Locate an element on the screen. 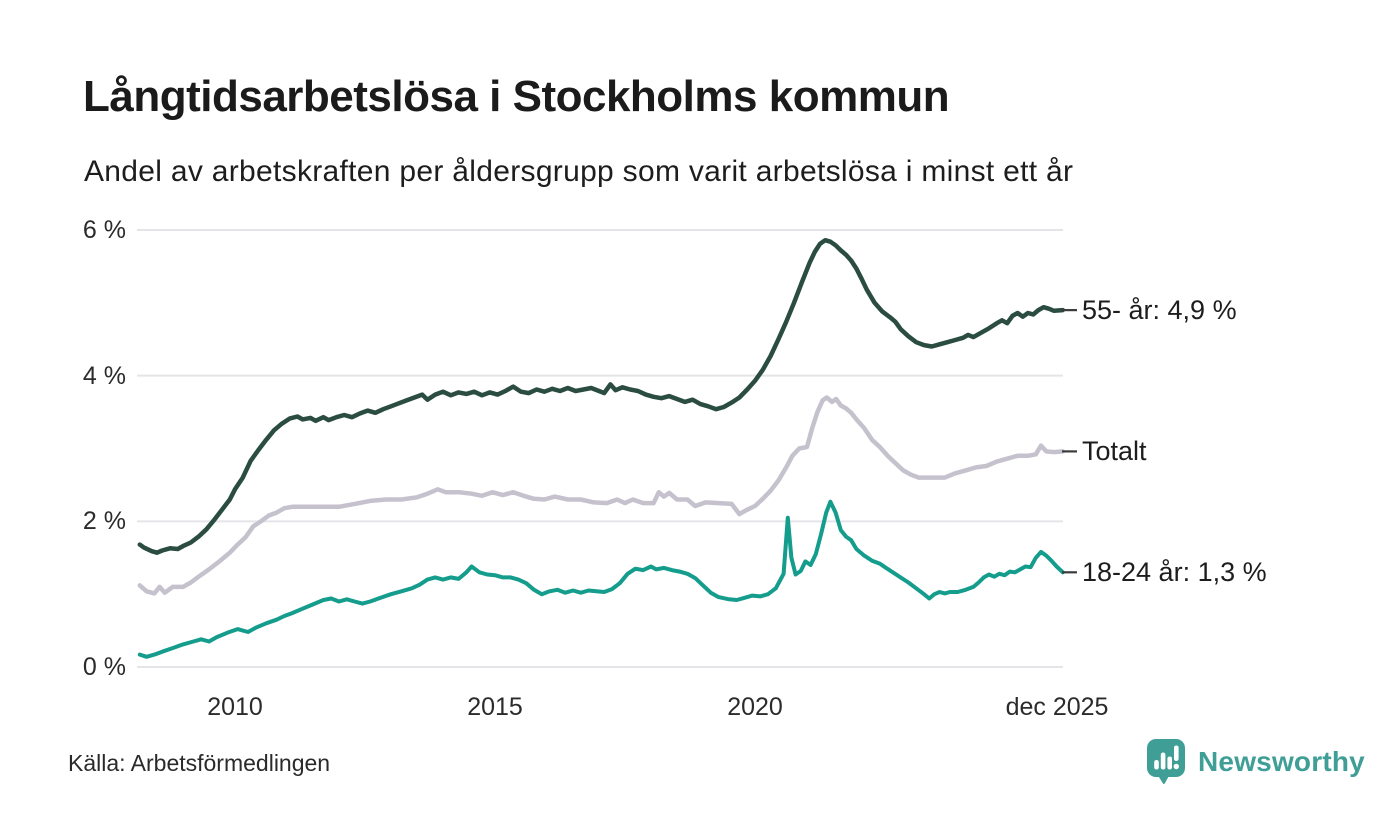  y-axis-tick-2: 2 % is located at coordinates (104, 521).